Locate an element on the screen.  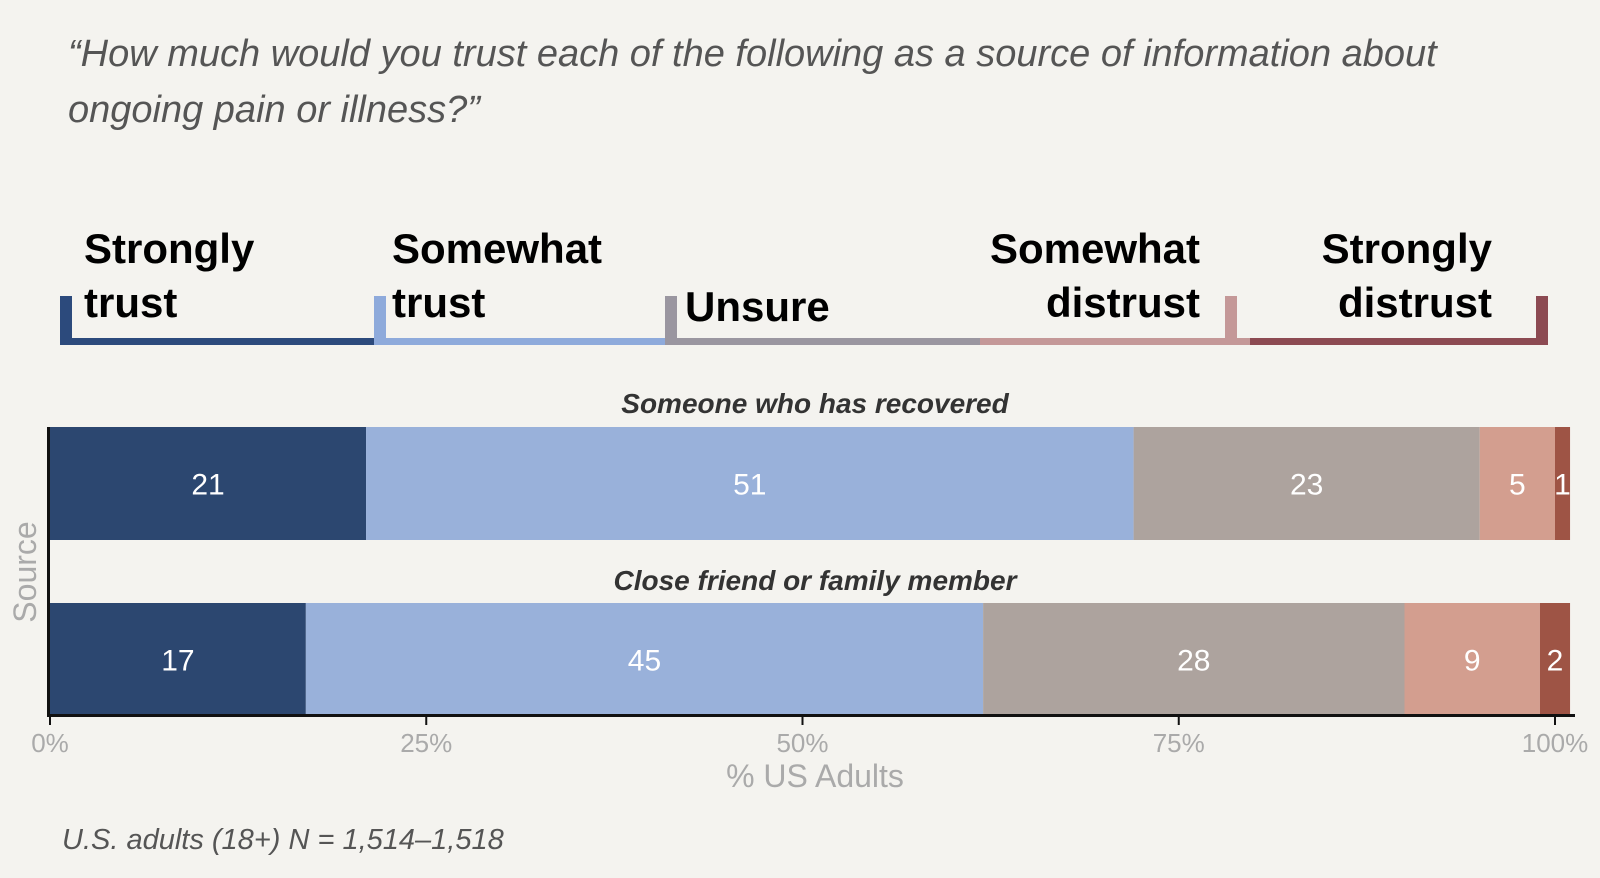
x-axis-line is located at coordinates (811, 715).